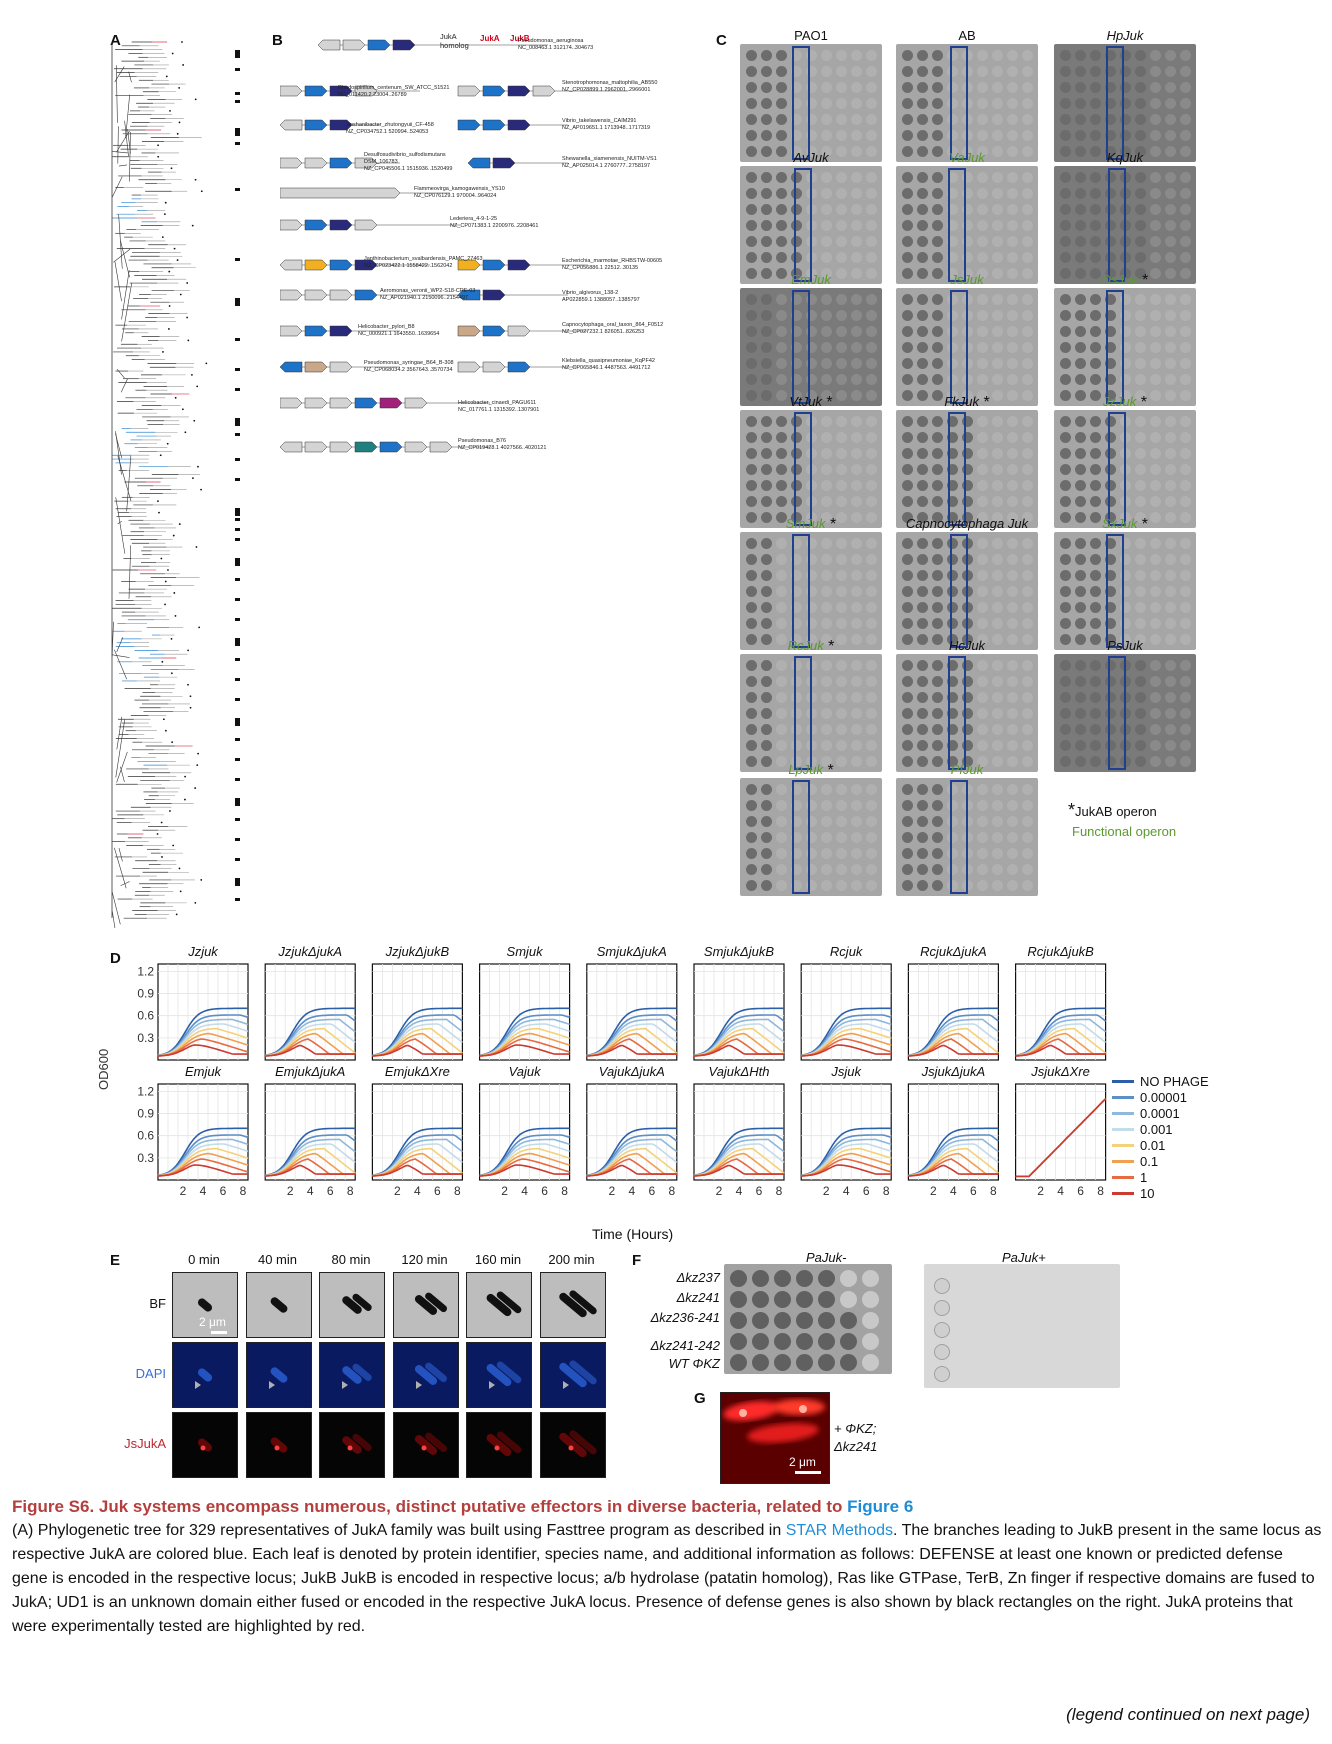 This screenshot has height=1744, width=1332. I want to click on phylogenetic-tree, so click(159, 484).